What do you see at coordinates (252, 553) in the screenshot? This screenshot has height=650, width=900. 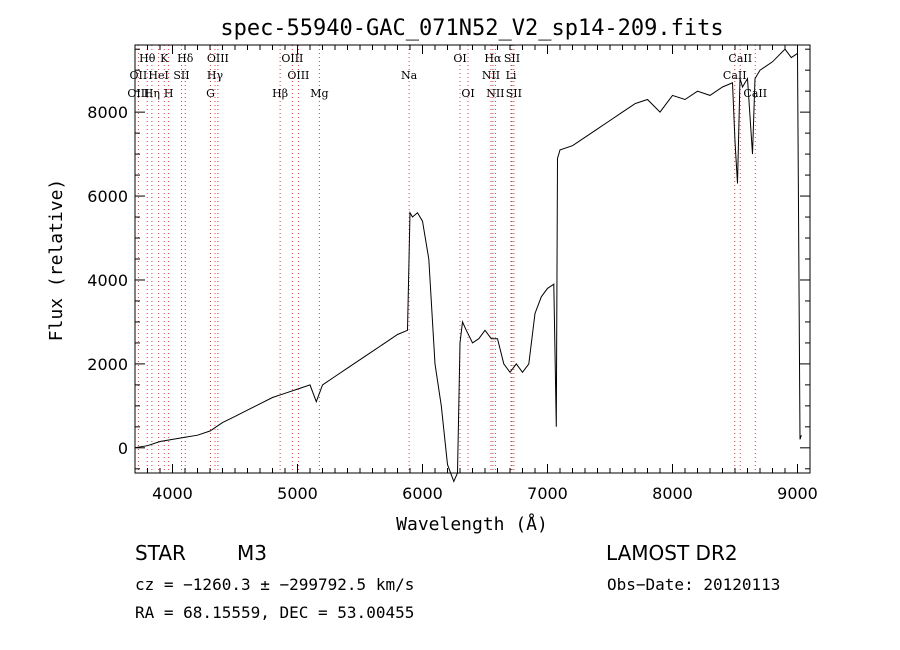 I see `object-subclass: M3` at bounding box center [252, 553].